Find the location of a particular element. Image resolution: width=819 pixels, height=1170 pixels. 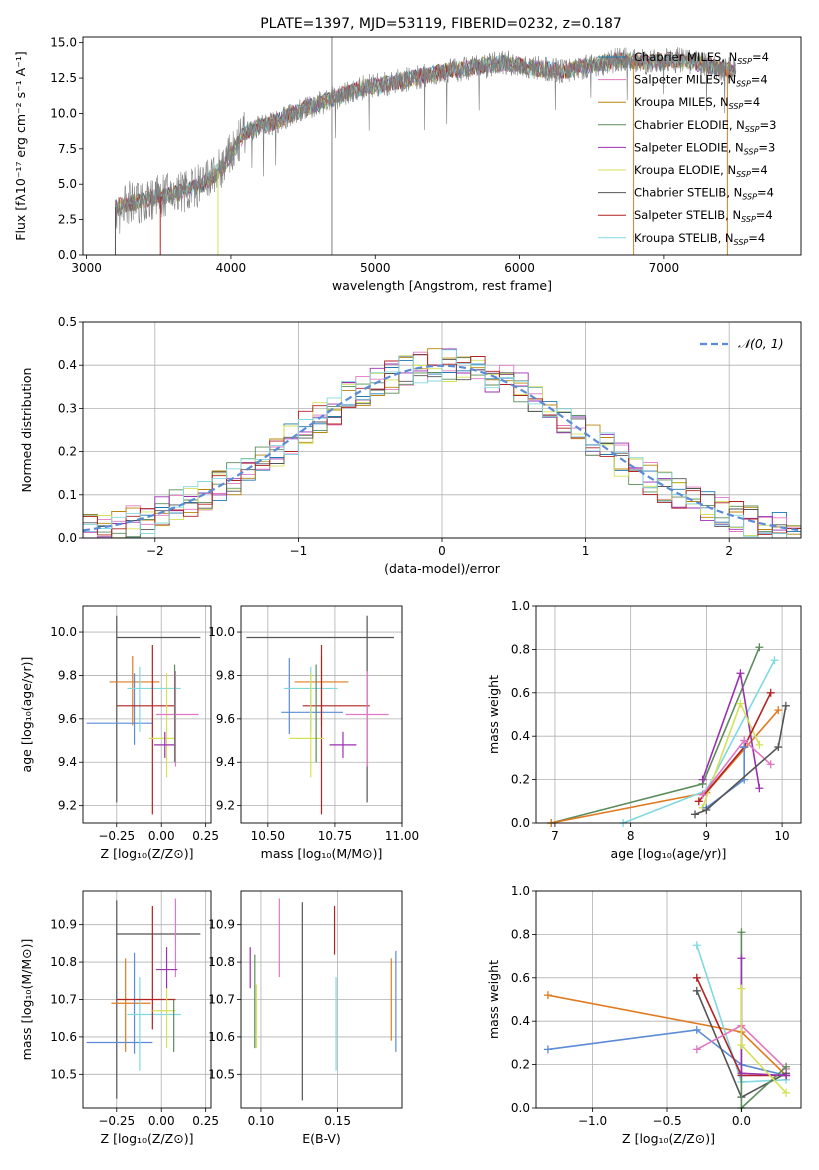

y-tick-label: 10.6 is located at coordinates (63, 1037).